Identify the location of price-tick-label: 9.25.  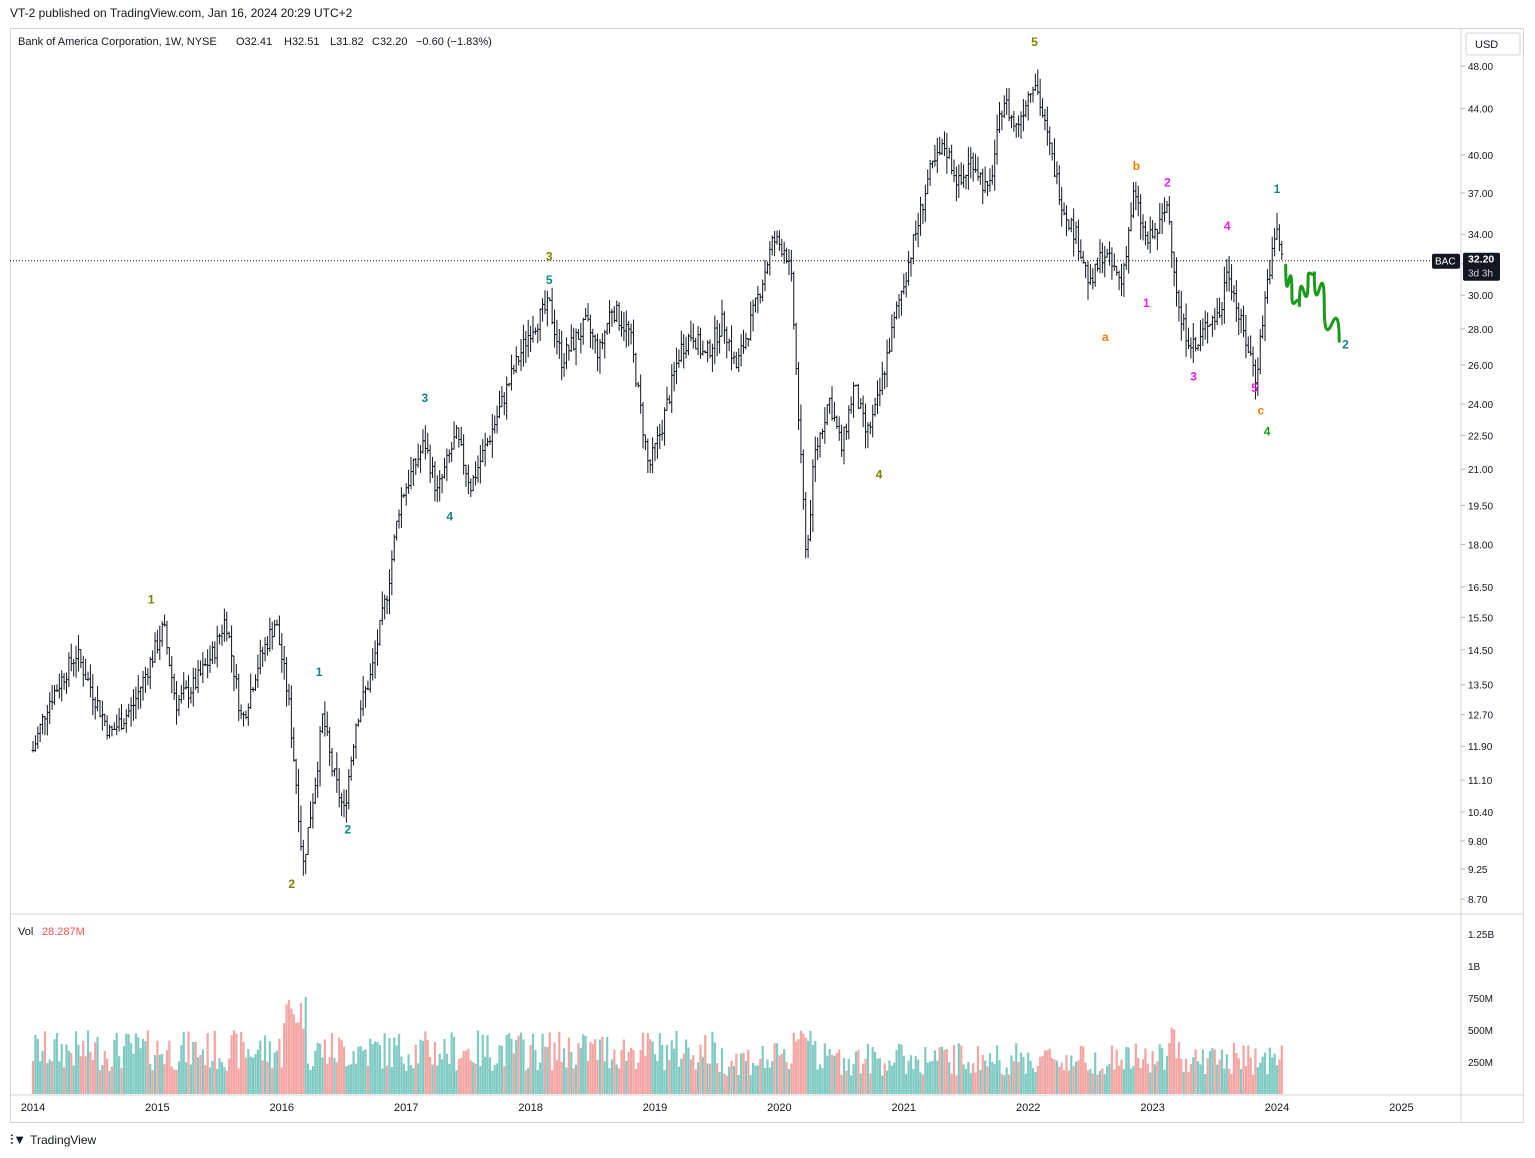
(1478, 870).